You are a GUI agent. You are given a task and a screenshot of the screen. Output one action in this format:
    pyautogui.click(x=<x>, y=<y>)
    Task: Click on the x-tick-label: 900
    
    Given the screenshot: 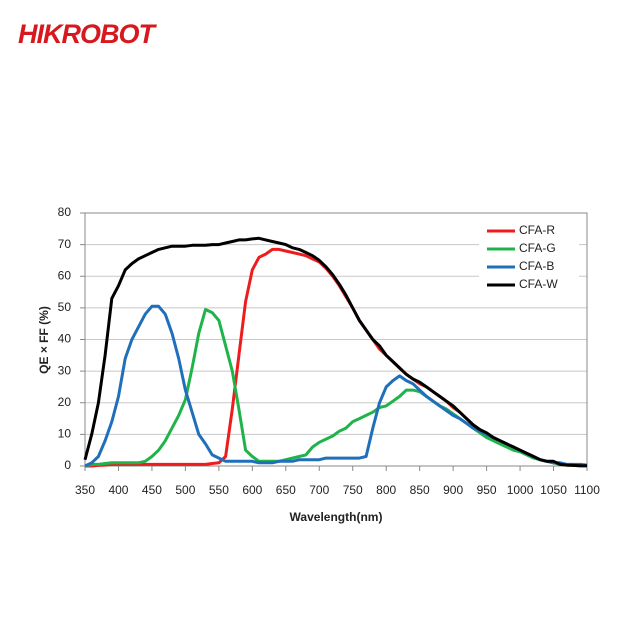 What is the action you would take?
    pyautogui.click(x=453, y=490)
    